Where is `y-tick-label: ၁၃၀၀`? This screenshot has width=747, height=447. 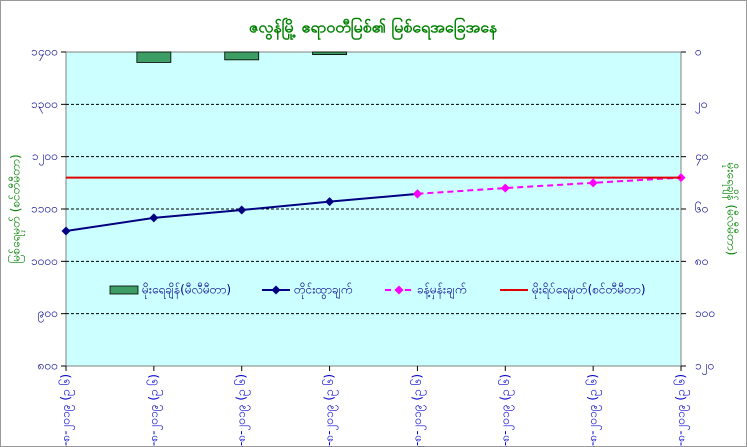
y-tick-label: ၁၃၀၀ is located at coordinates (44, 105).